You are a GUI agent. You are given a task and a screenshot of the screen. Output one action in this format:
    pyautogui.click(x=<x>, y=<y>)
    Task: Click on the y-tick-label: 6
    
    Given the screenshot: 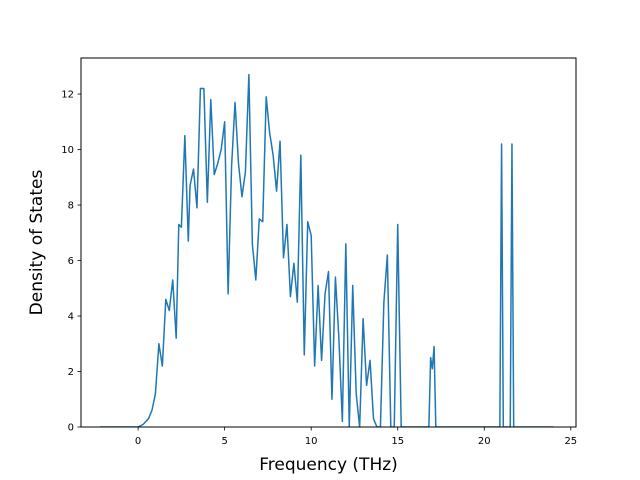 What is the action you would take?
    pyautogui.click(x=71, y=261)
    